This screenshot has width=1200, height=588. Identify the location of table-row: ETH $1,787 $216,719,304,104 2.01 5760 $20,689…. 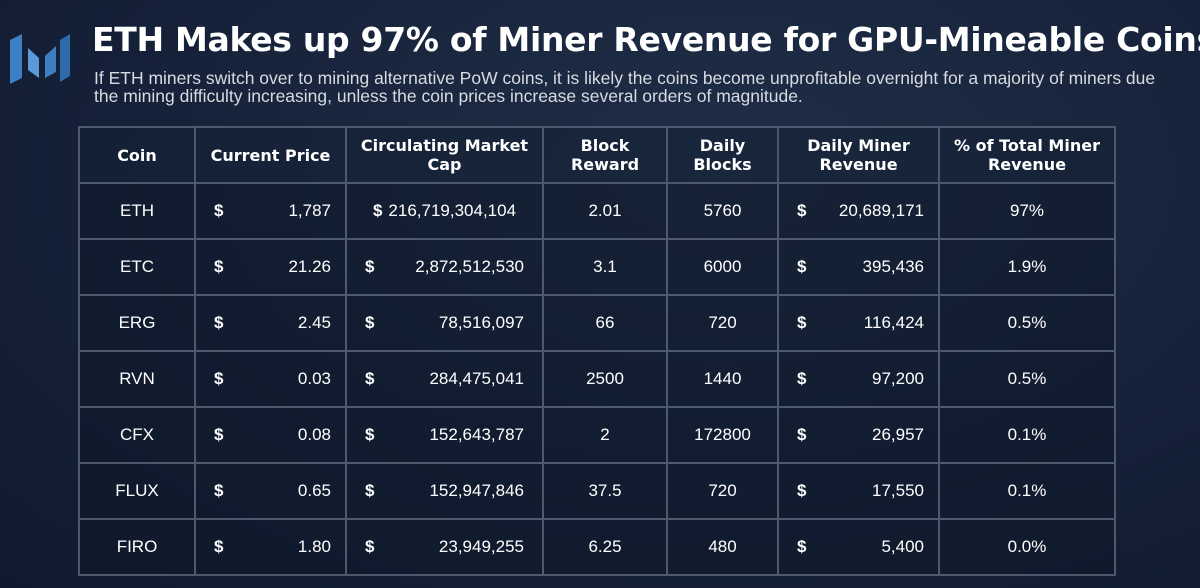
(597, 211).